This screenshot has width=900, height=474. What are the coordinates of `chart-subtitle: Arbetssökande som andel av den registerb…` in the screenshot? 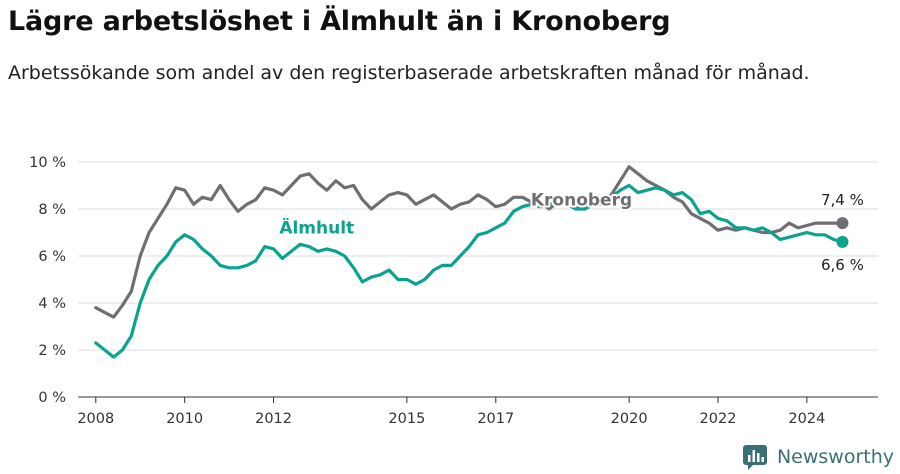 It's located at (409, 73).